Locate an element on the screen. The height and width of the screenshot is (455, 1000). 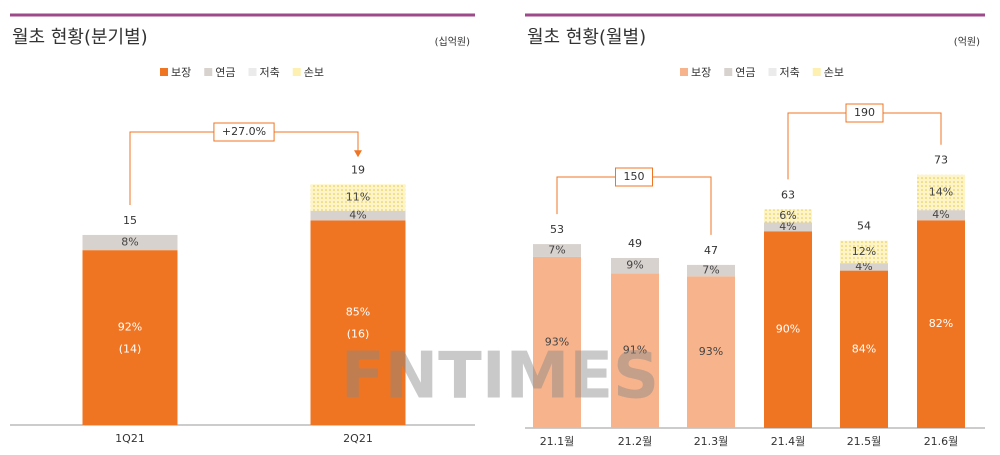
amount-label: (16) is located at coordinates (358, 334).